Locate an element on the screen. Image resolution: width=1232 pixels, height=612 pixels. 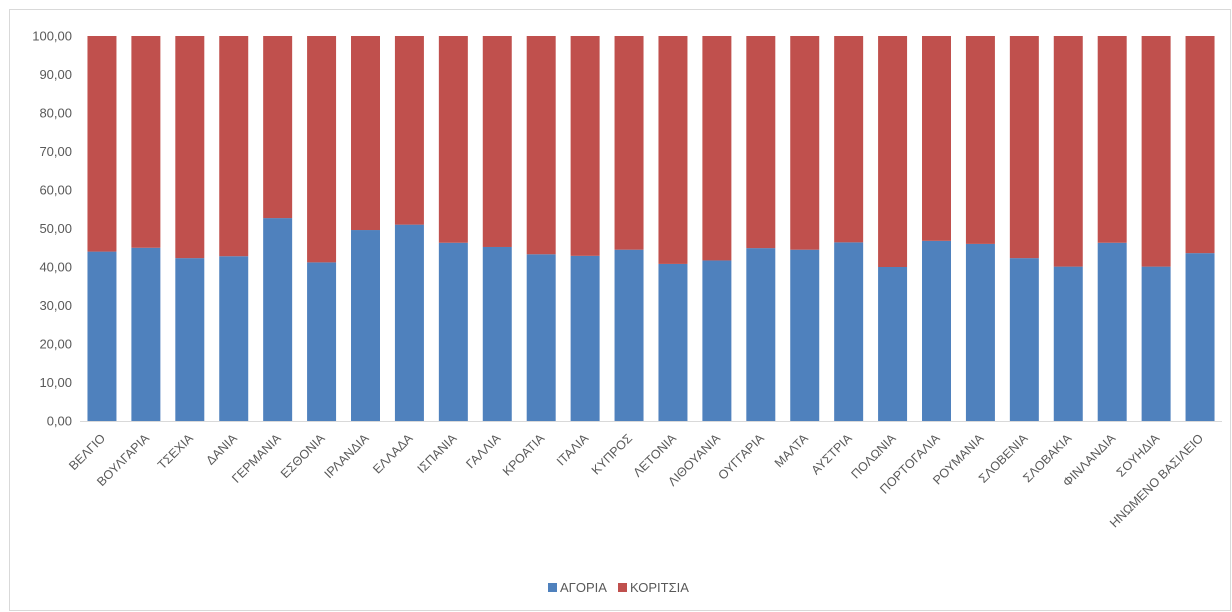
legend-label: ΑΓΟΡΙΑ is located at coordinates (583, 587).